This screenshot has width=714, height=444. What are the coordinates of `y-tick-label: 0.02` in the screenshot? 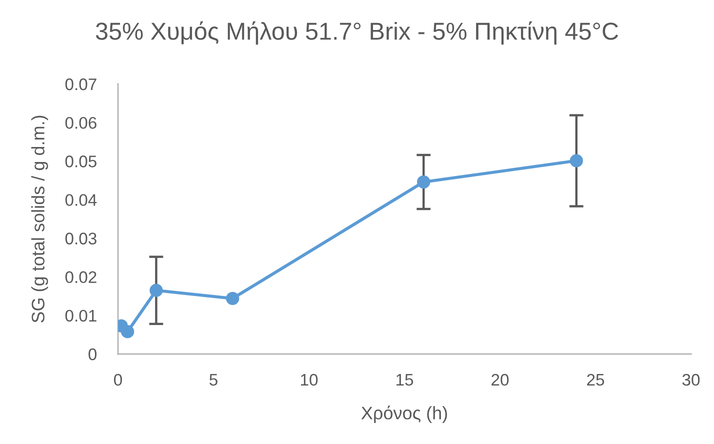 It's located at (80, 277).